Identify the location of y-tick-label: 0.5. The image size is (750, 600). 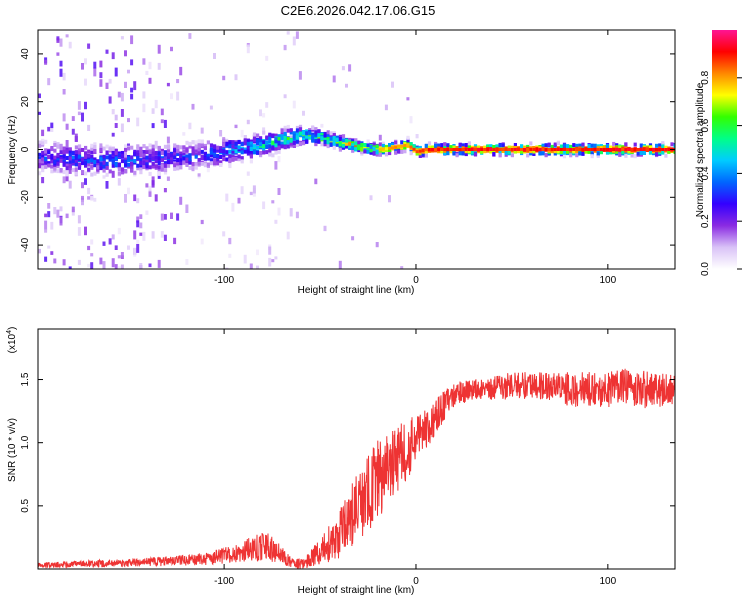
(25, 505).